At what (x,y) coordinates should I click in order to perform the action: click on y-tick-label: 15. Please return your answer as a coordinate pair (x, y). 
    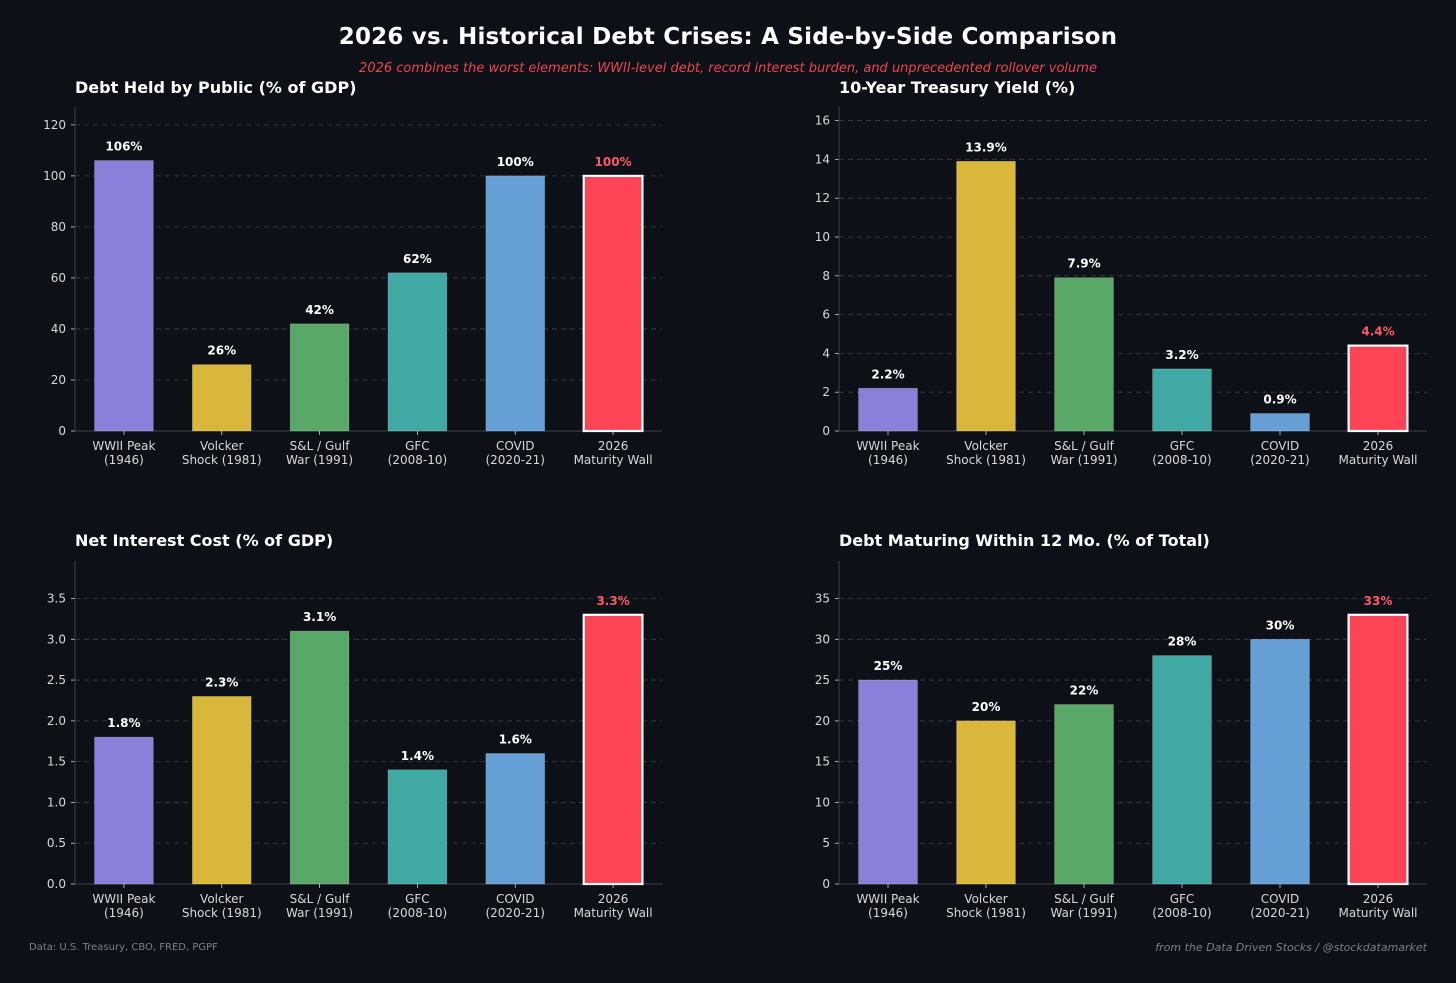
    Looking at the image, I should click on (822, 762).